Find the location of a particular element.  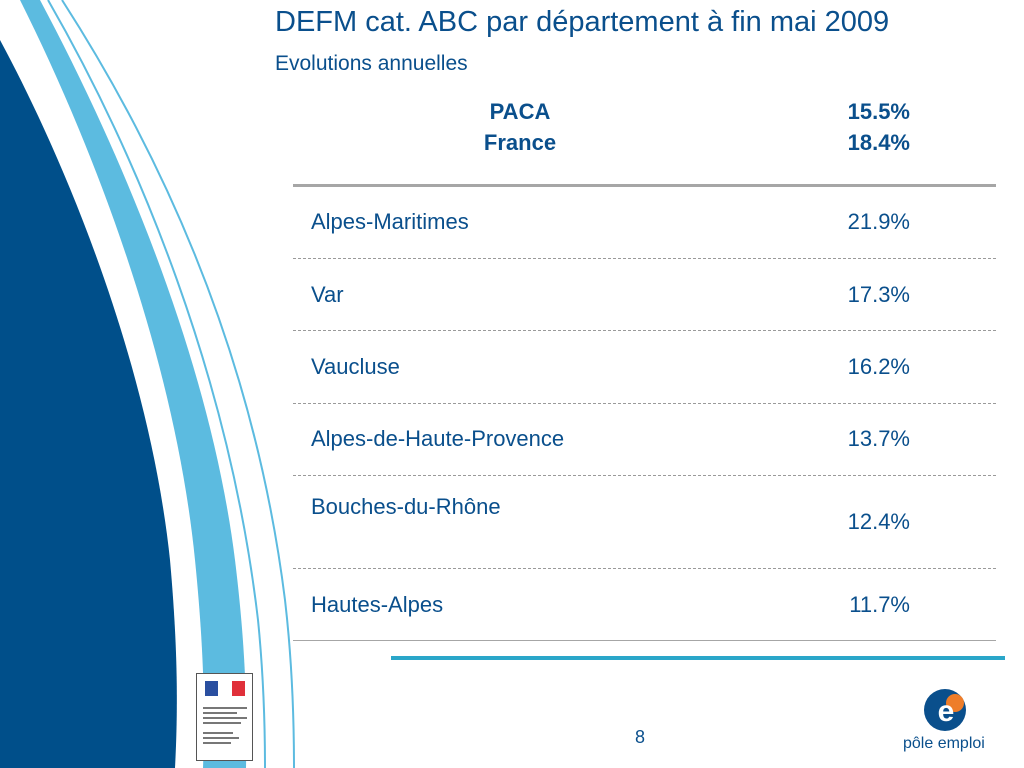

pole-emploi-wordmark: pôle emploi is located at coordinates (944, 743).